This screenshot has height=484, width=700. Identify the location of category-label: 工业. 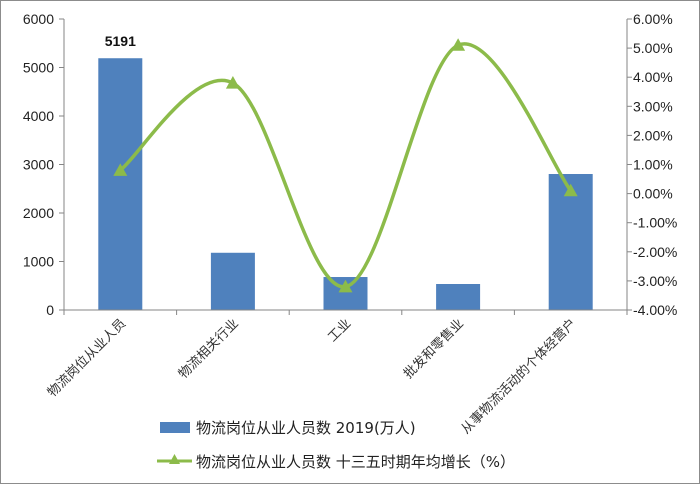
(339, 330).